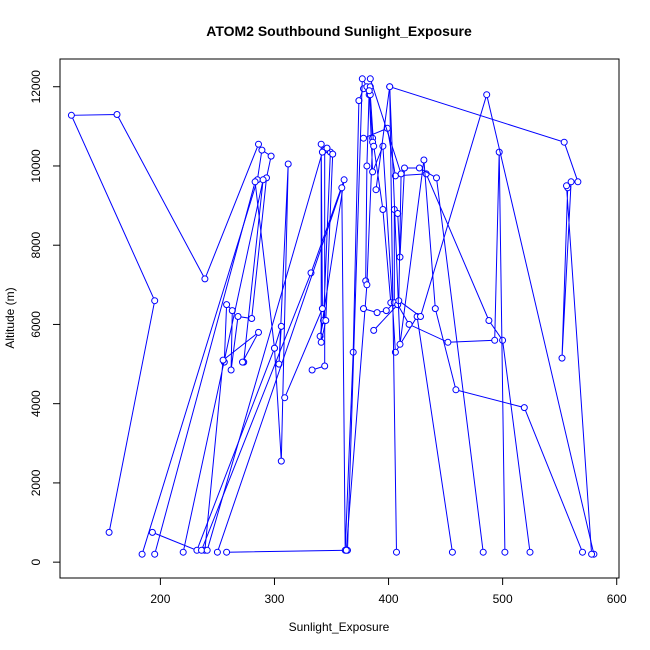 Image resolution: width=650 pixels, height=650 pixels. Describe the element at coordinates (36, 561) in the screenshot. I see `y-tick-label: 0` at that location.